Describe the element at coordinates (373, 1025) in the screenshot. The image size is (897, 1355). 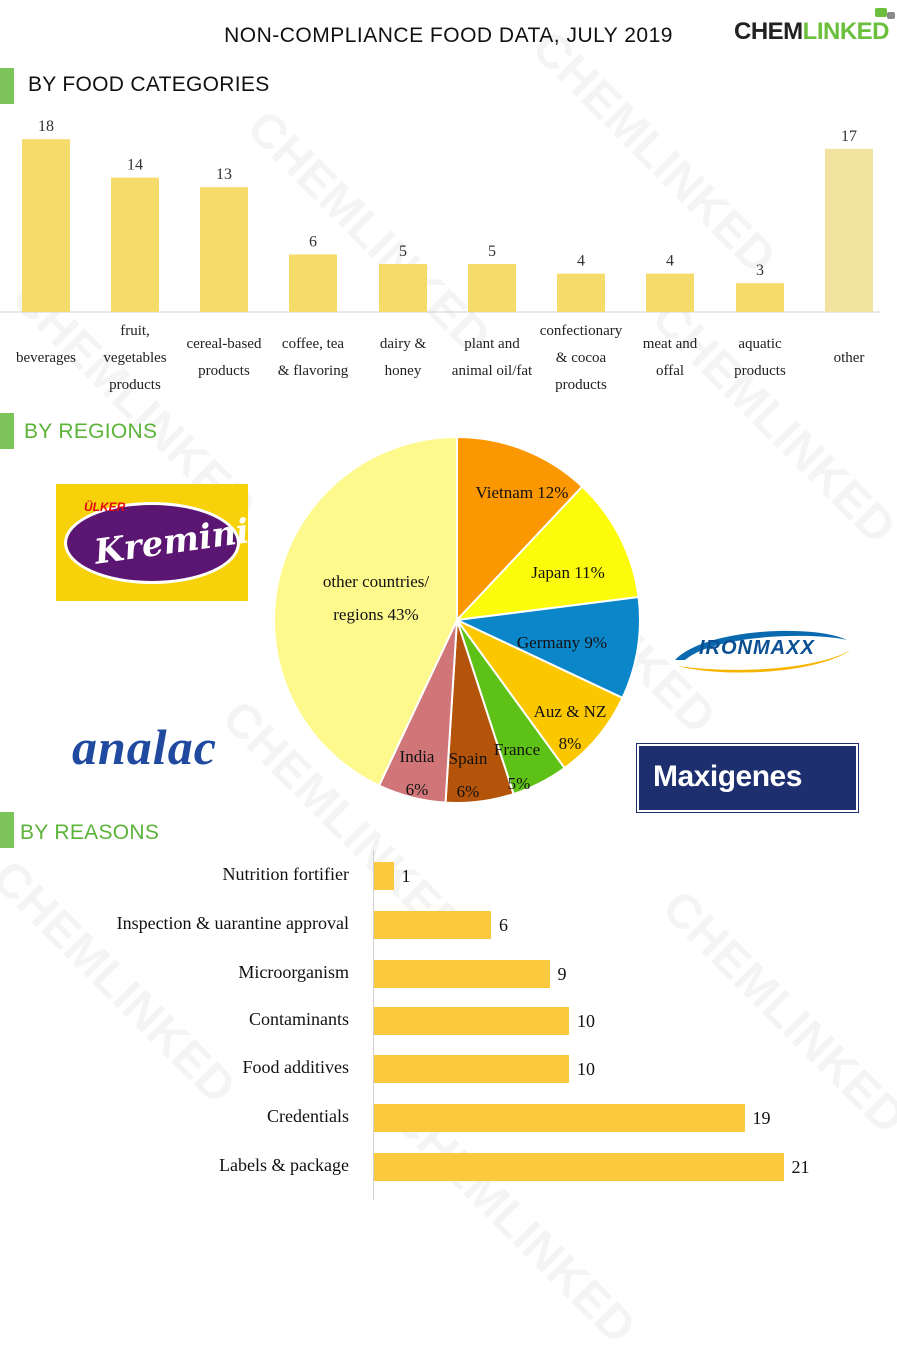
I see `reasons-axis-line` at that location.